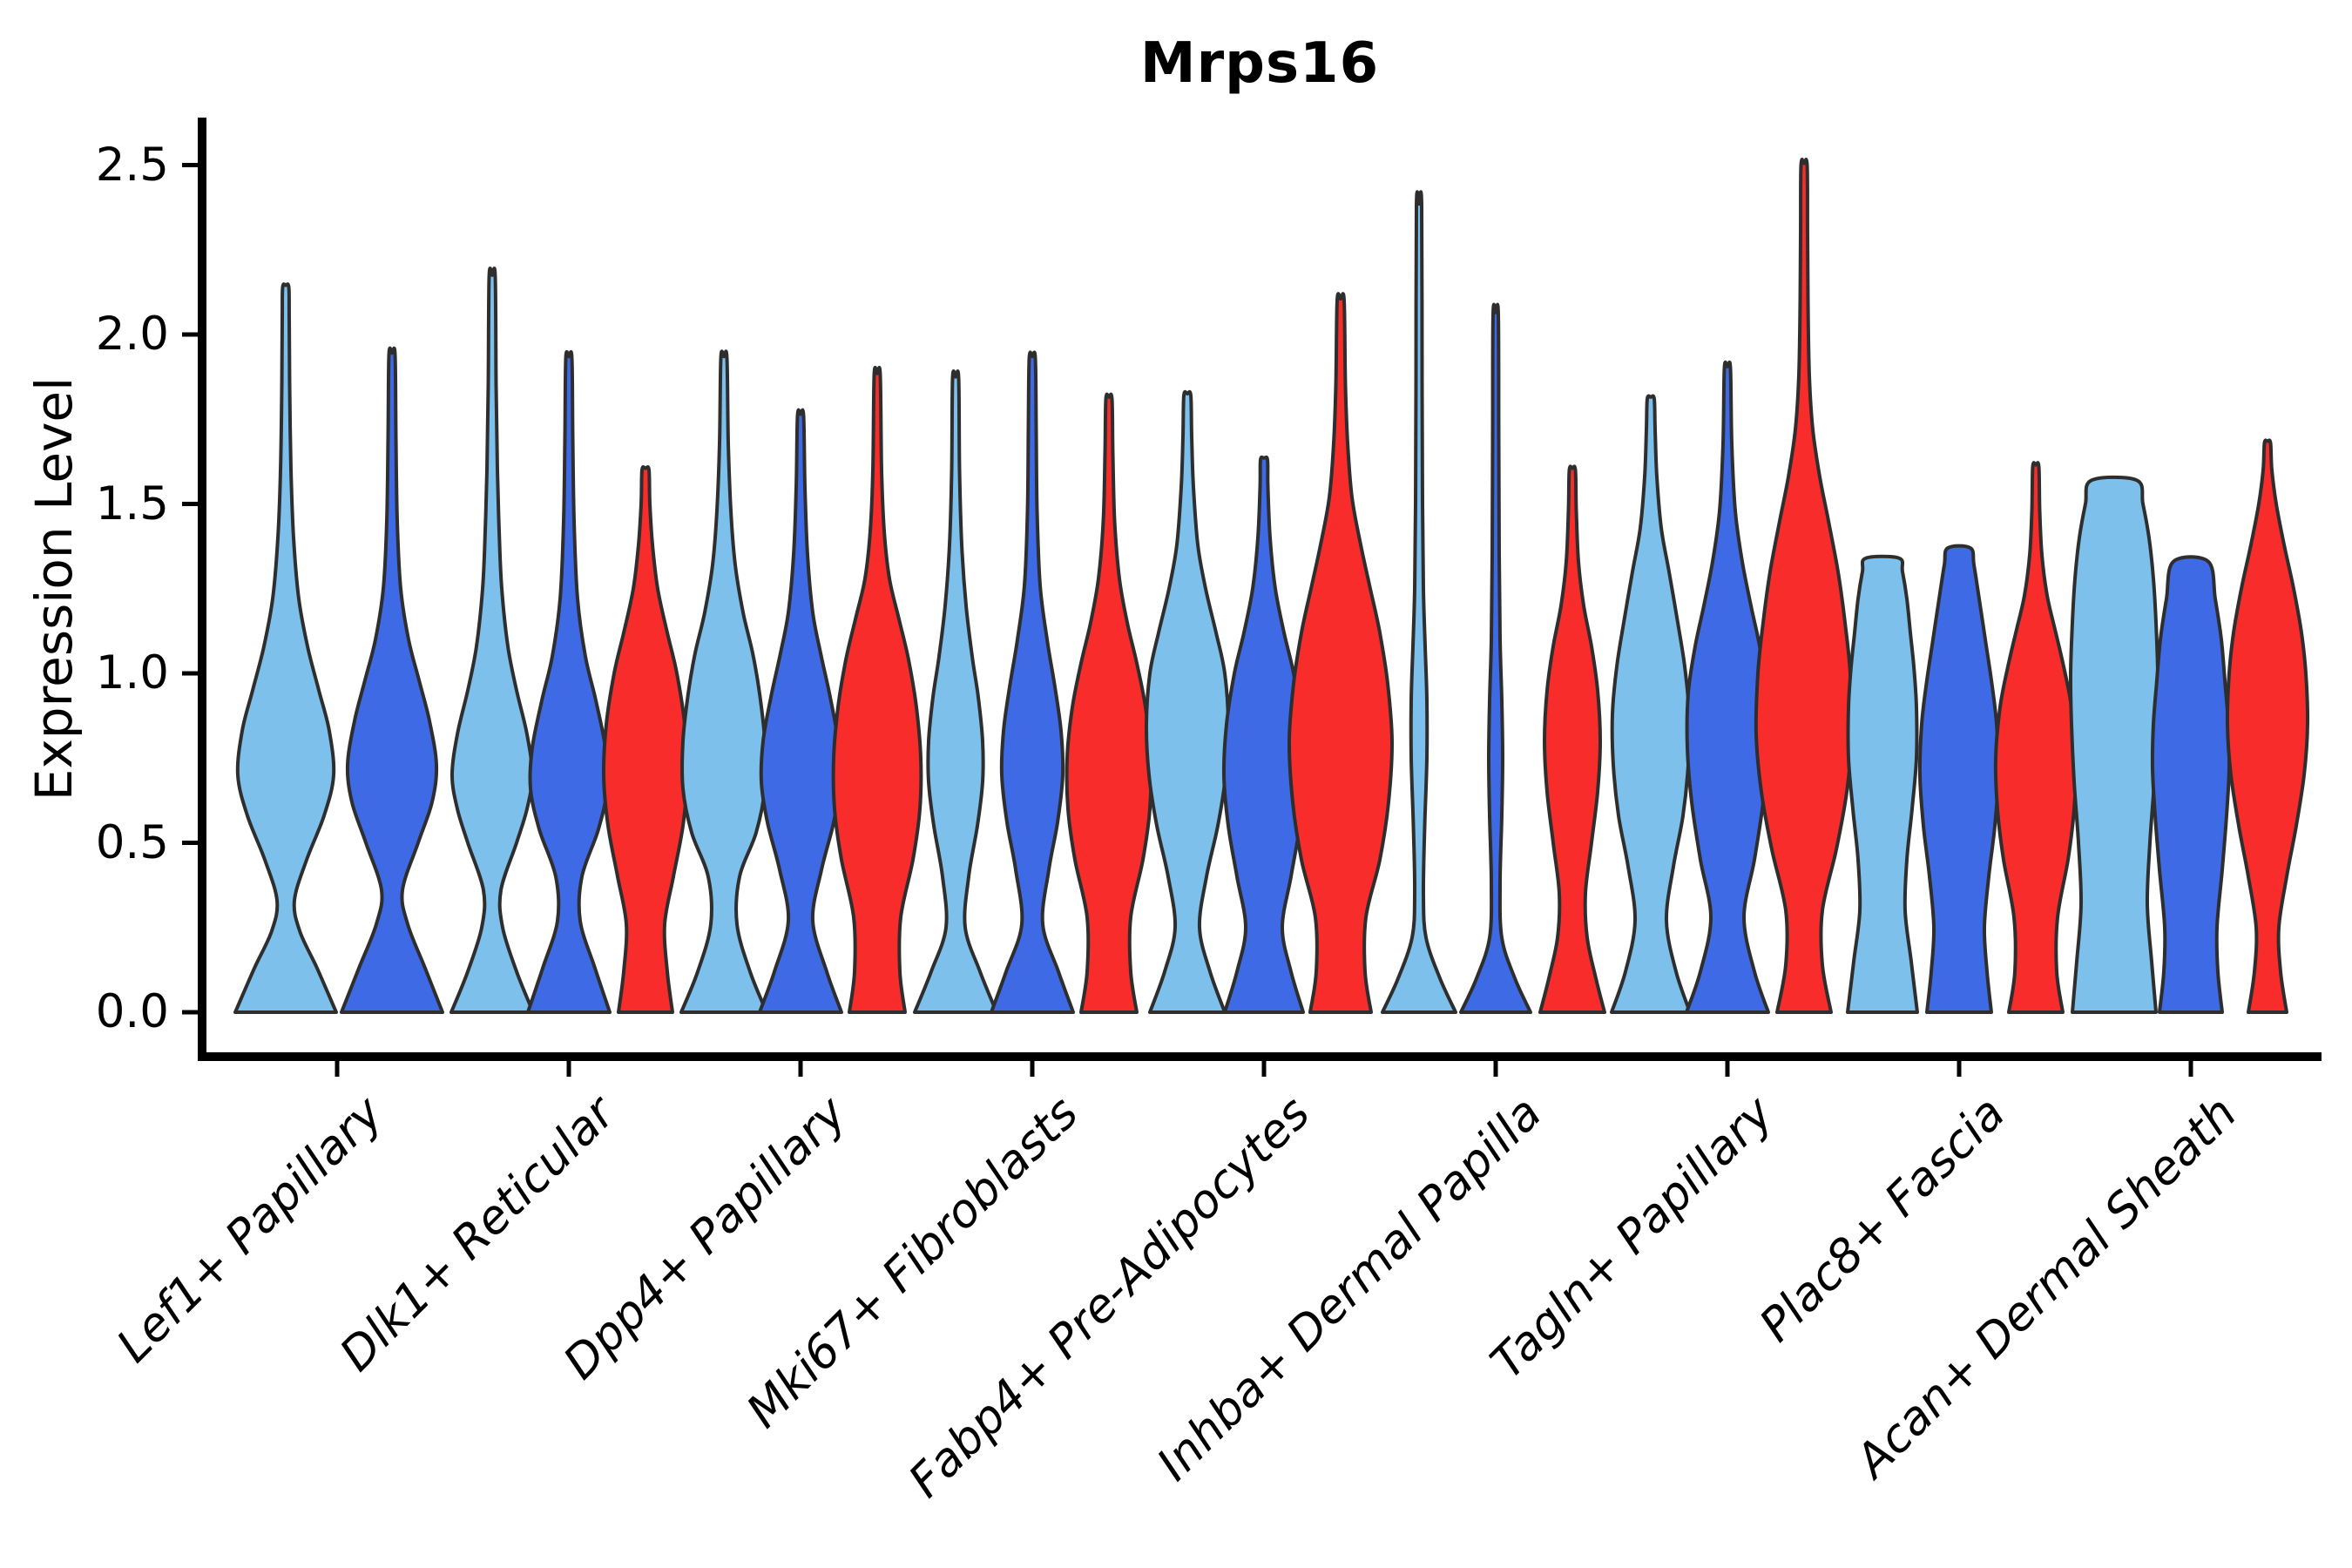 This screenshot has height=1568, width=2352. What do you see at coordinates (202, 589) in the screenshot?
I see `y-axis-spine` at bounding box center [202, 589].